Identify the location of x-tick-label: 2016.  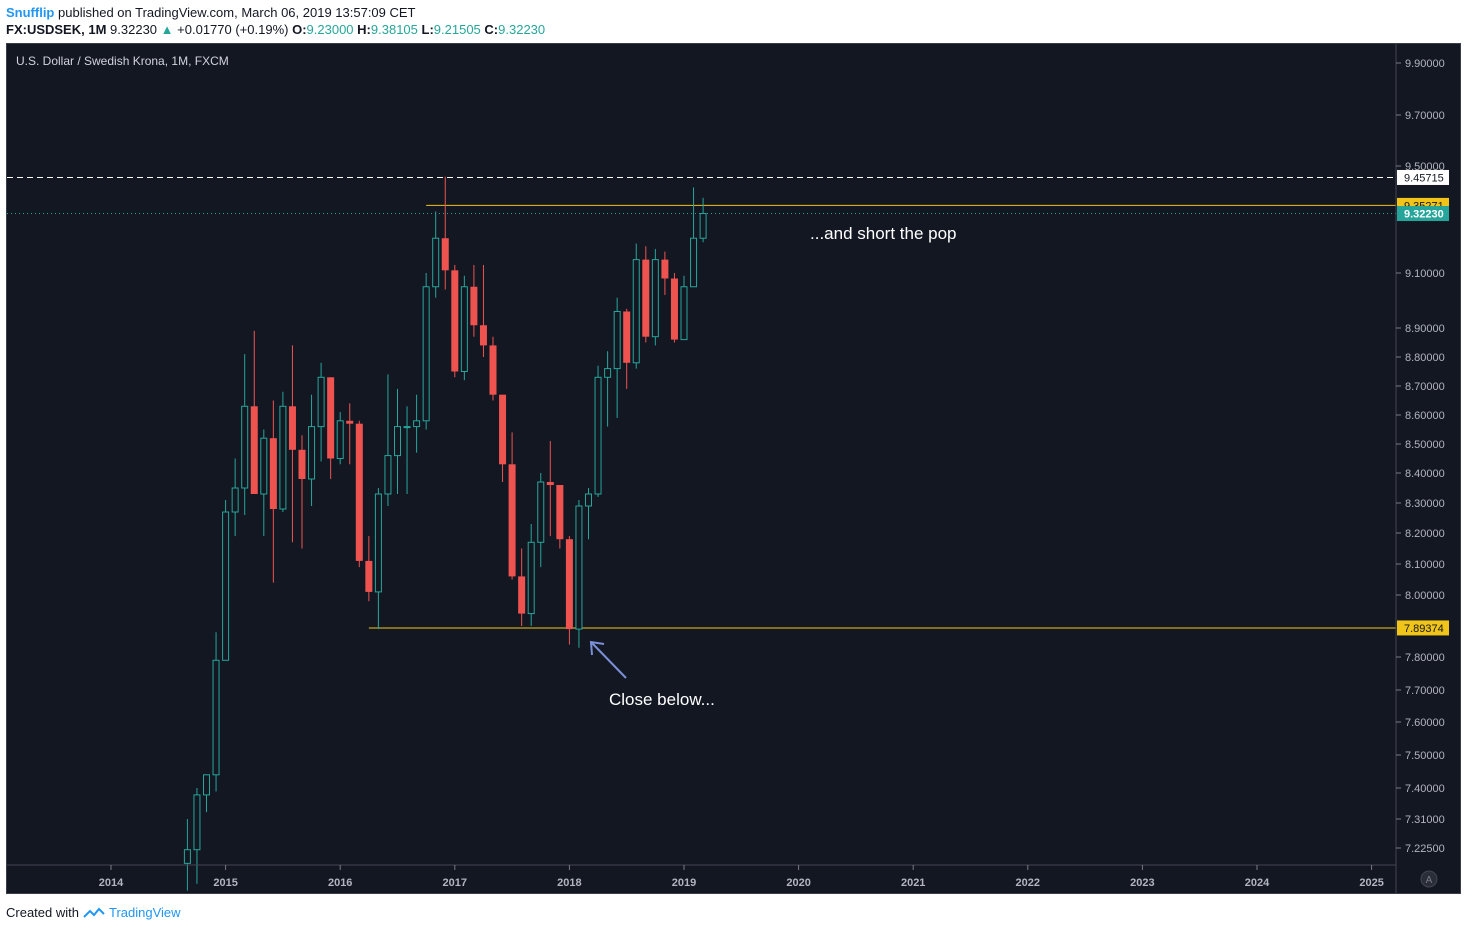
(340, 883).